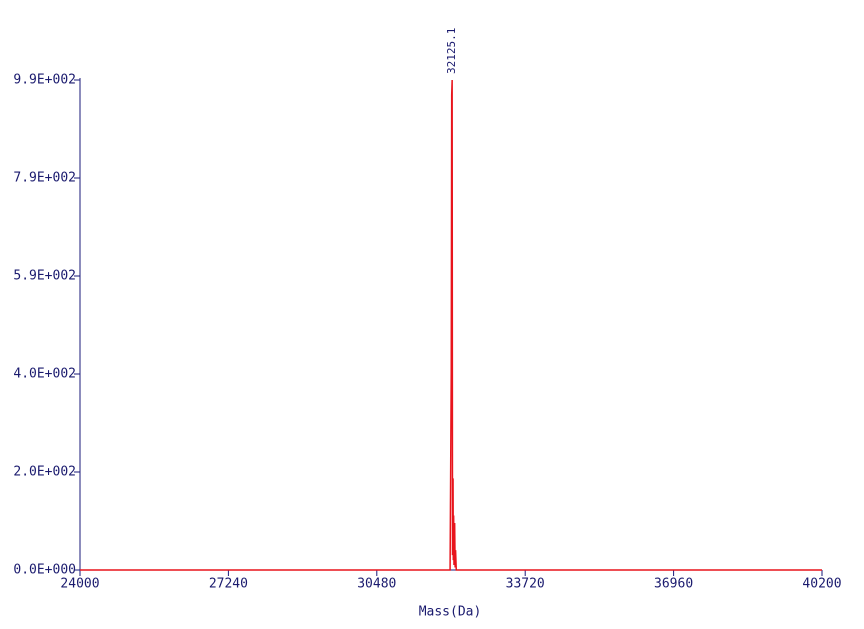 The width and height of the screenshot is (864, 629). Describe the element at coordinates (44, 472) in the screenshot. I see `y-tick-label: 2.0E+002` at that location.